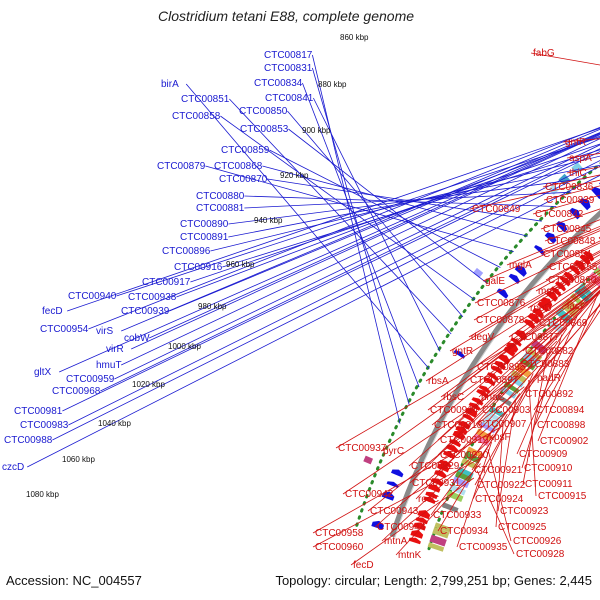 Image resolution: width=600 pixels, height=600 pixels. Describe the element at coordinates (540, 554) in the screenshot. I see `reverse-gene-label: CTC00928` at that location.